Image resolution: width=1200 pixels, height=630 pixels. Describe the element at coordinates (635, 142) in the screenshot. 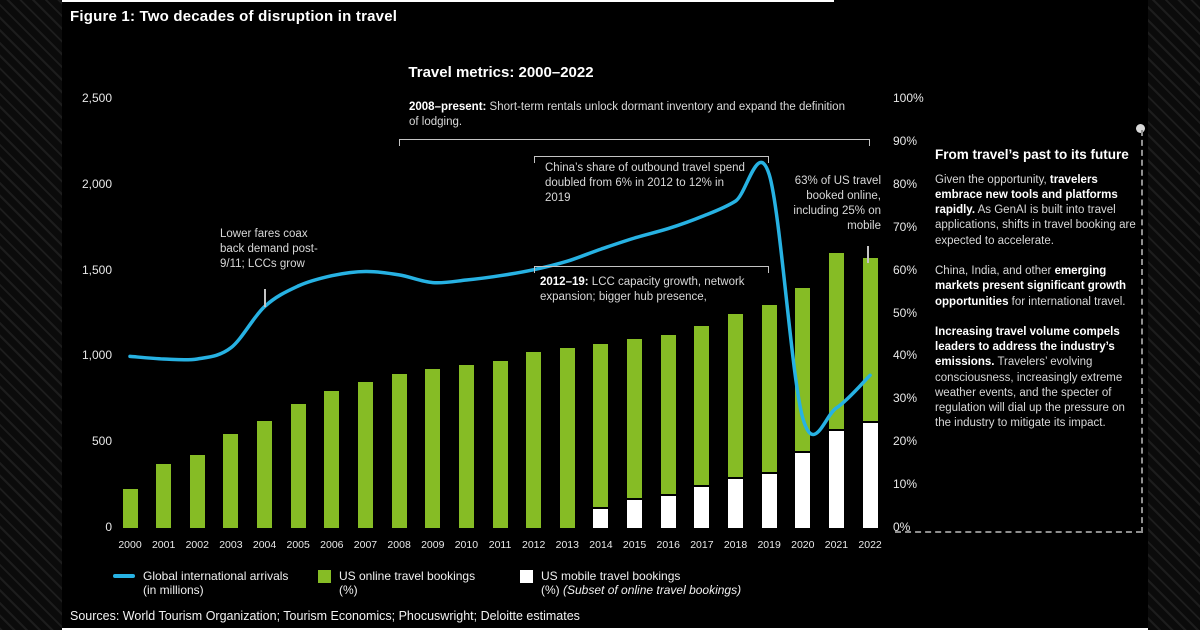

I see `bracket-2008-present` at that location.